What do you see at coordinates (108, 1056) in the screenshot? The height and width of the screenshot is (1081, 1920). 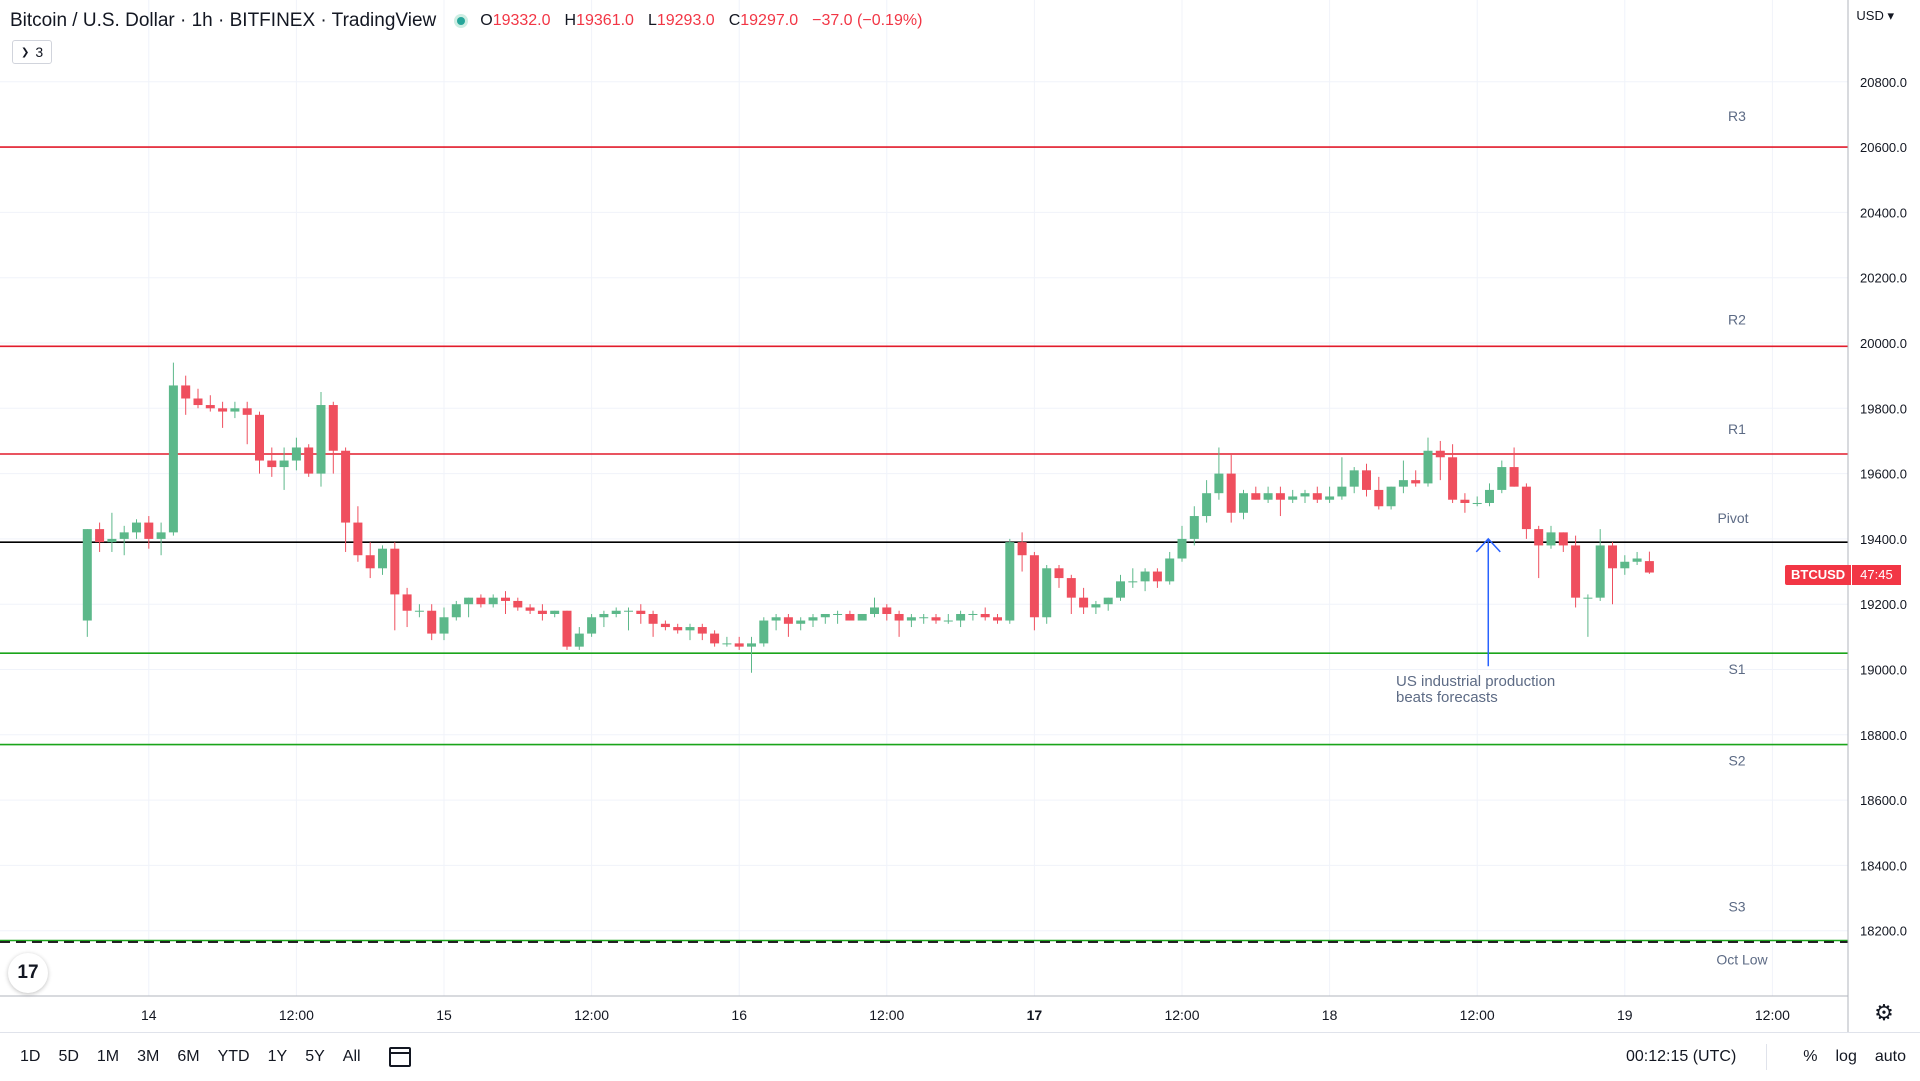 I see `range-1m: 1M` at bounding box center [108, 1056].